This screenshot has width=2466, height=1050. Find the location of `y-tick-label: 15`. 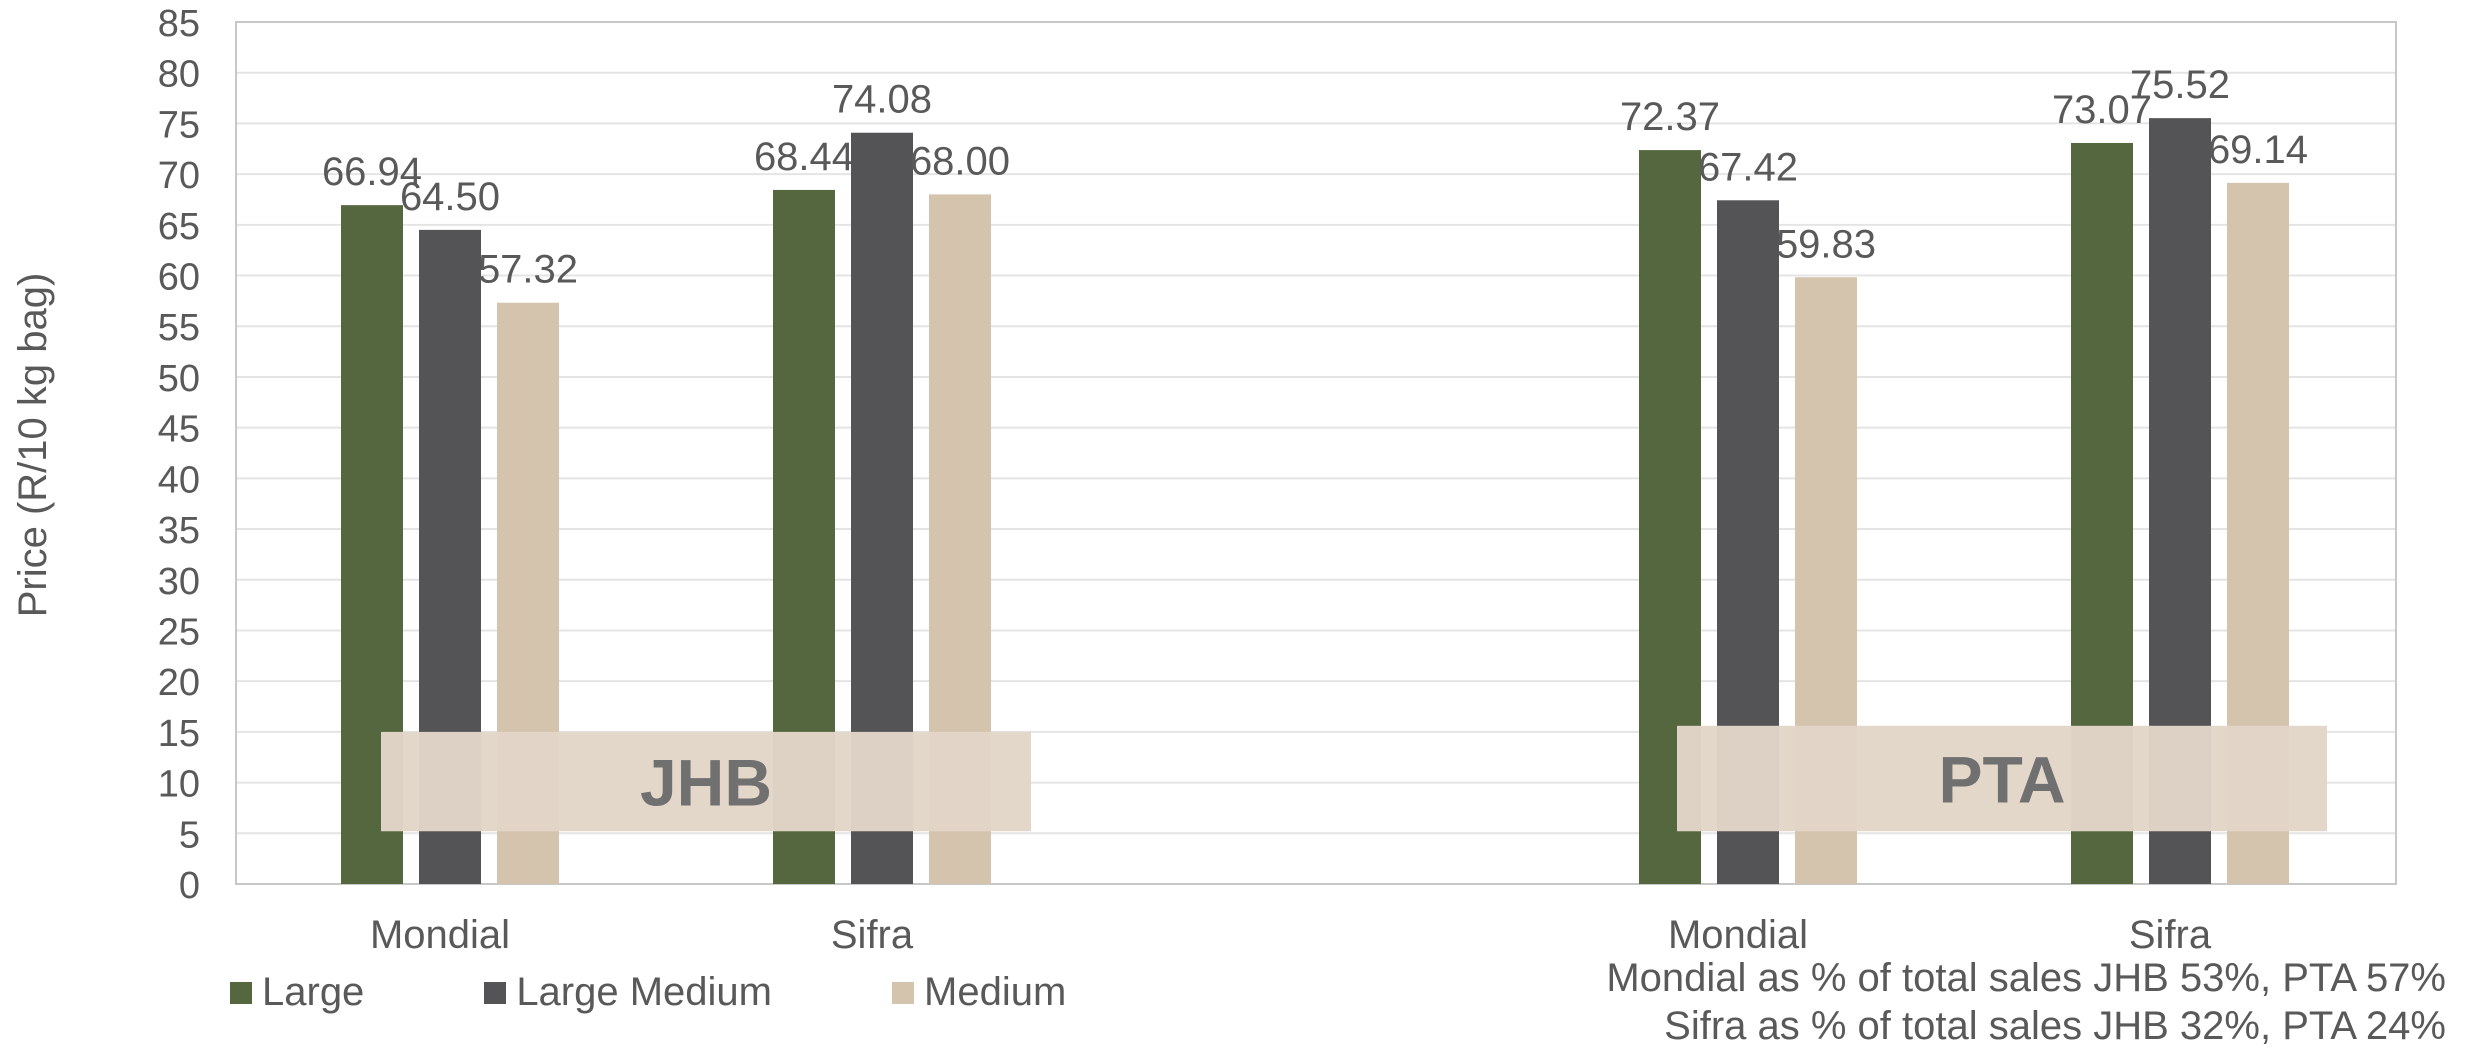

y-tick-label: 15 is located at coordinates (179, 734).